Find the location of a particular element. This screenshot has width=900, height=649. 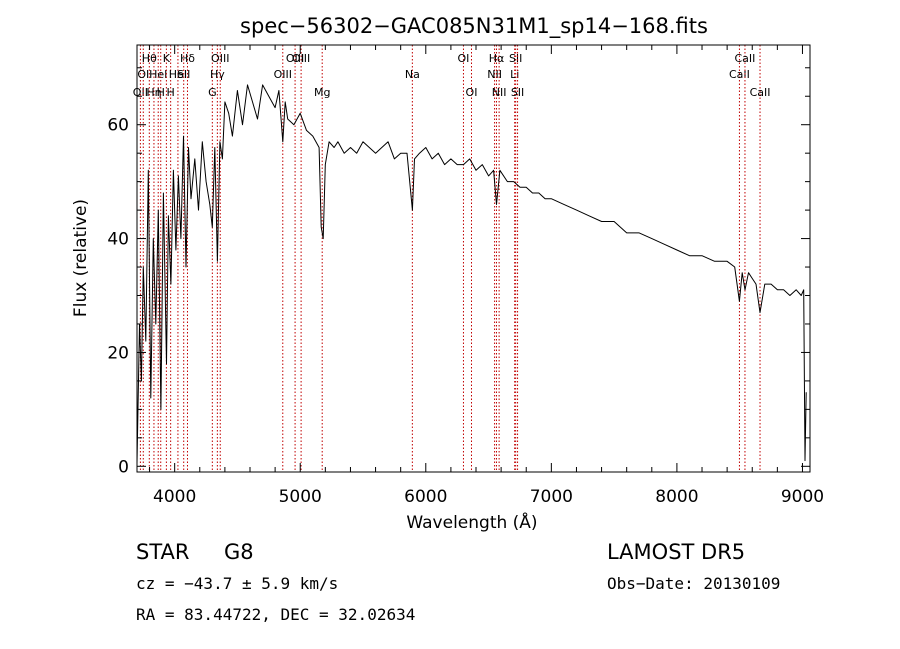

line-label: G is located at coordinates (212, 92).